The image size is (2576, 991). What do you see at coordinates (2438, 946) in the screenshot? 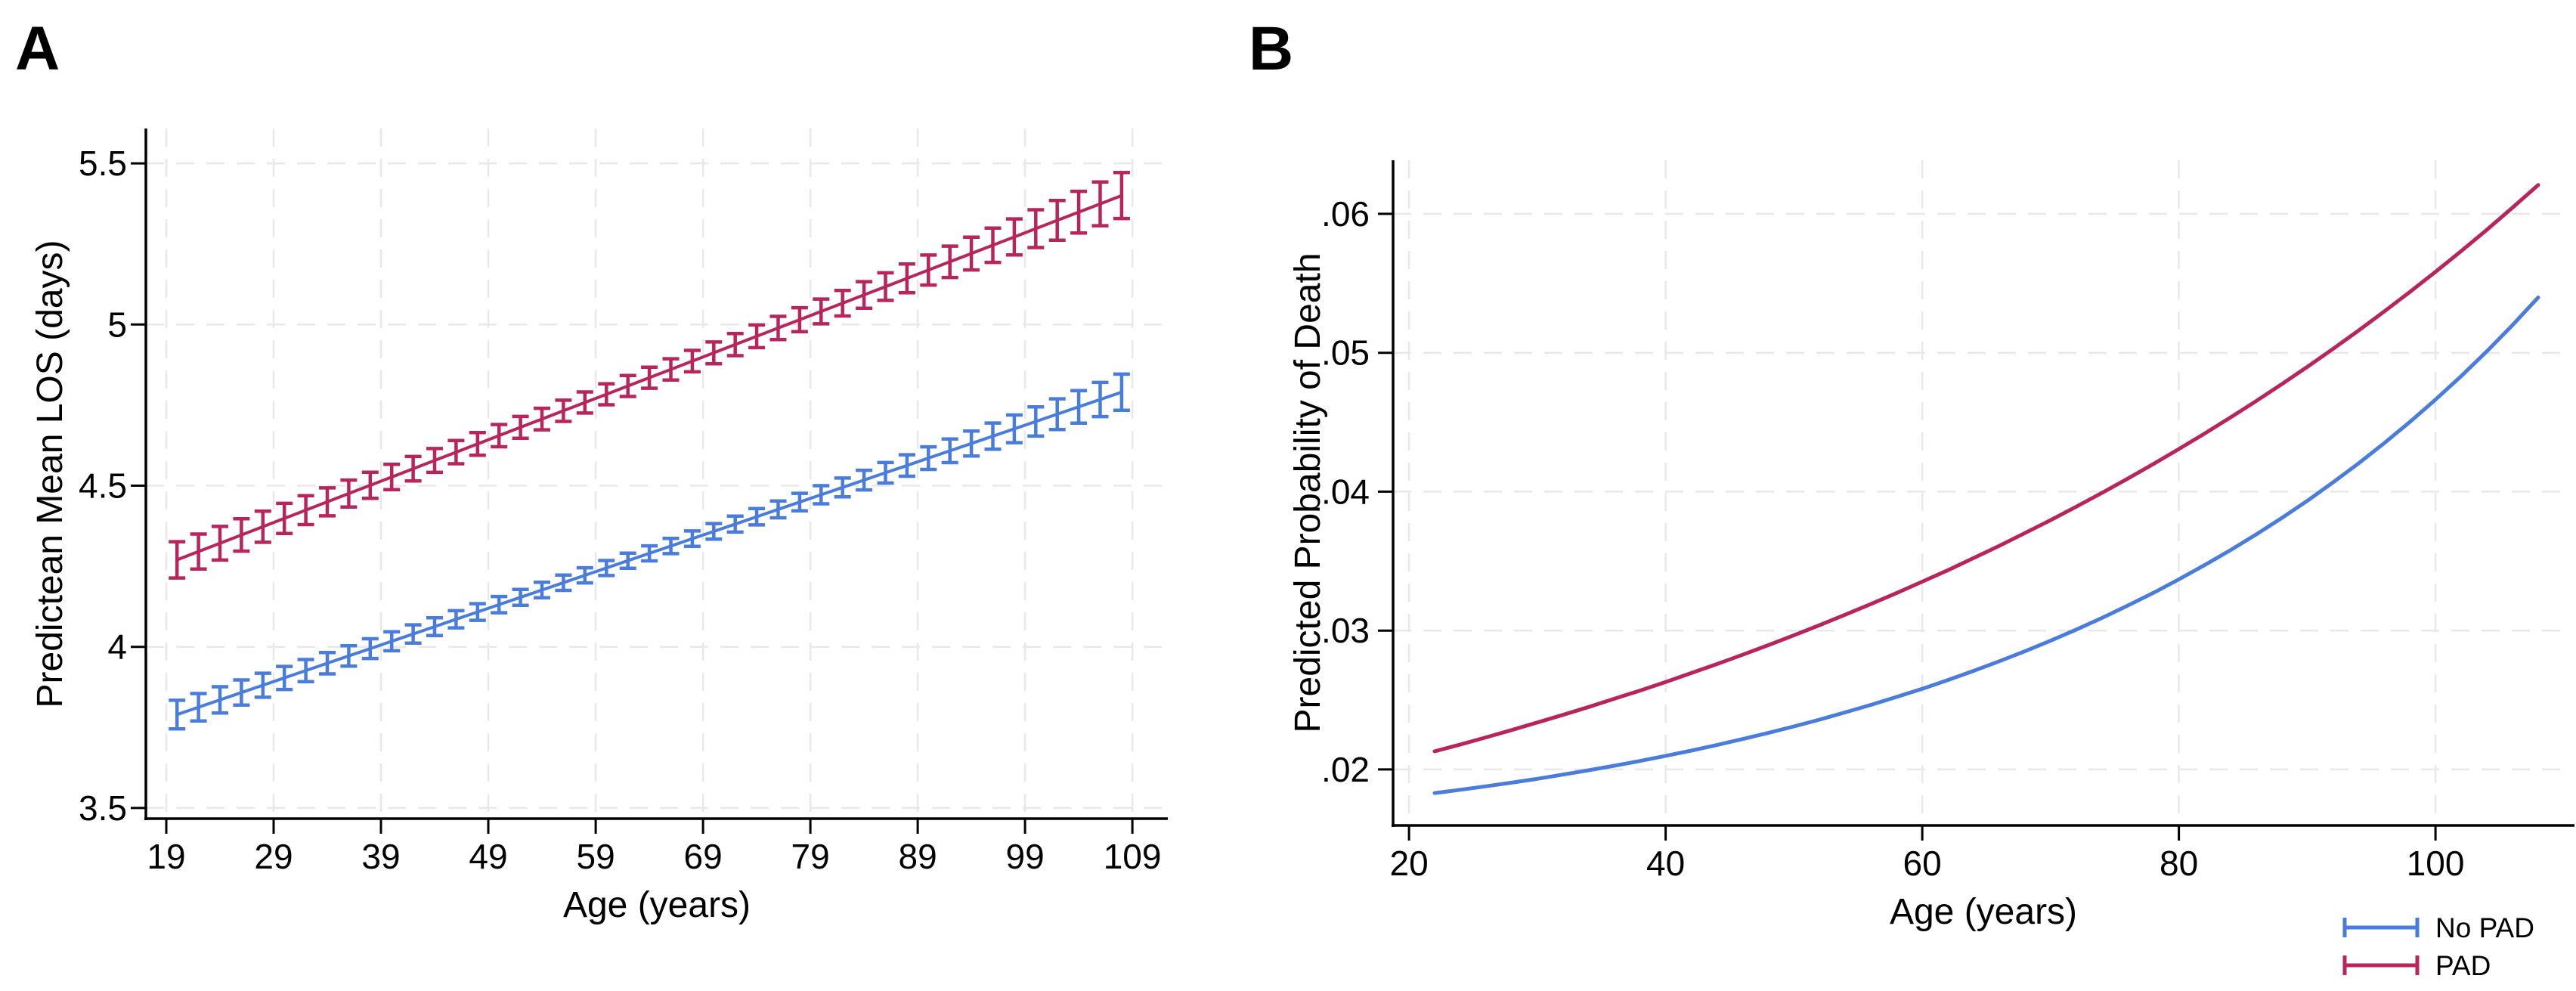
I see `legend: No PAD PAD` at bounding box center [2438, 946].